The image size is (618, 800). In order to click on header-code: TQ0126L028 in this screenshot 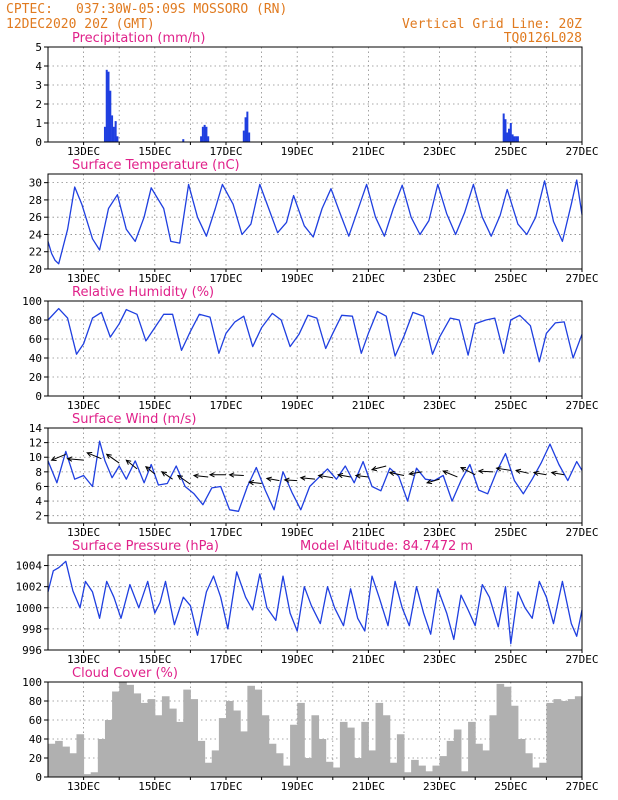, I will do `click(543, 38)`.